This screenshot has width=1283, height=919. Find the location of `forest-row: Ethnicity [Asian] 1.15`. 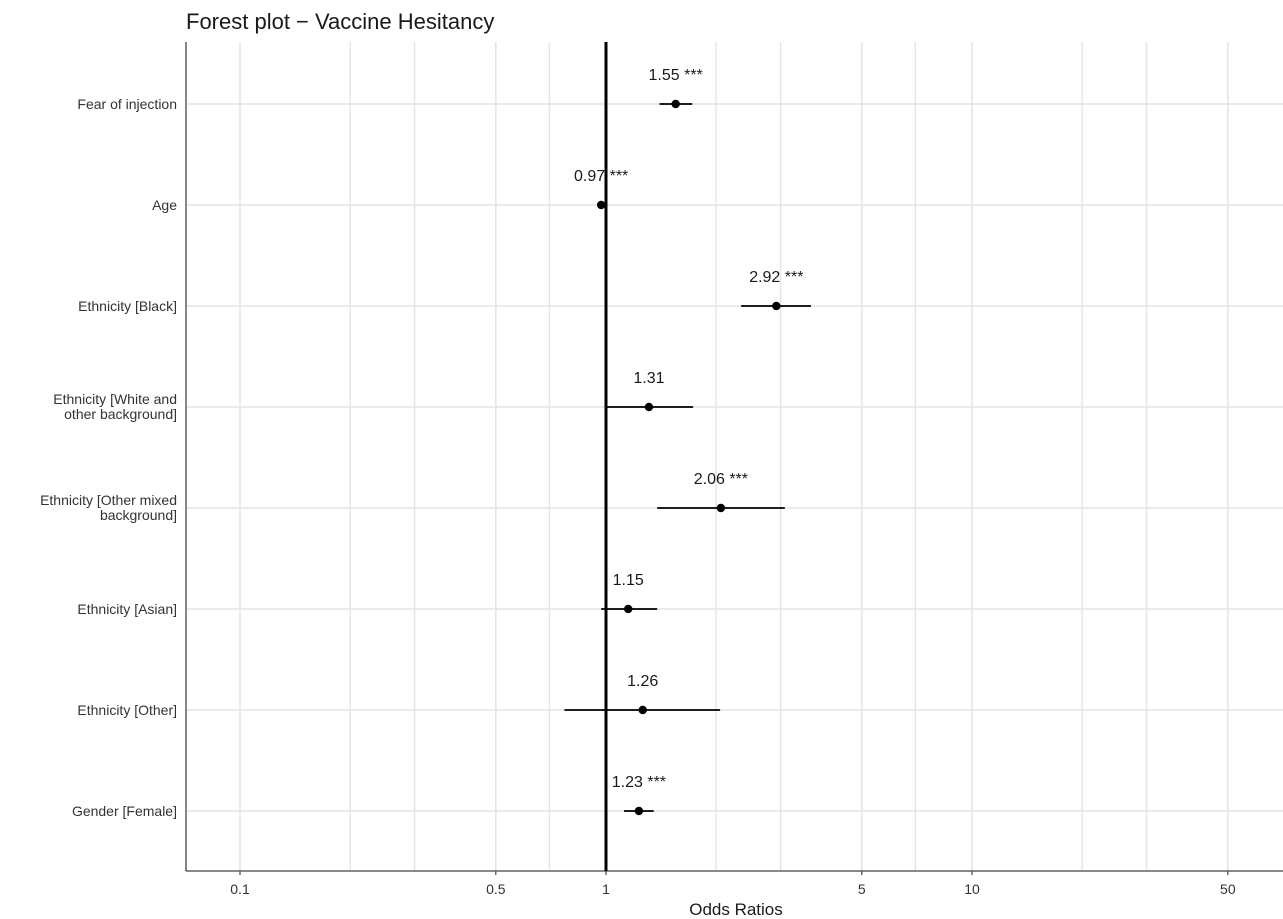

forest-row: Ethnicity [Asian] 1.15 is located at coordinates (367, 594).